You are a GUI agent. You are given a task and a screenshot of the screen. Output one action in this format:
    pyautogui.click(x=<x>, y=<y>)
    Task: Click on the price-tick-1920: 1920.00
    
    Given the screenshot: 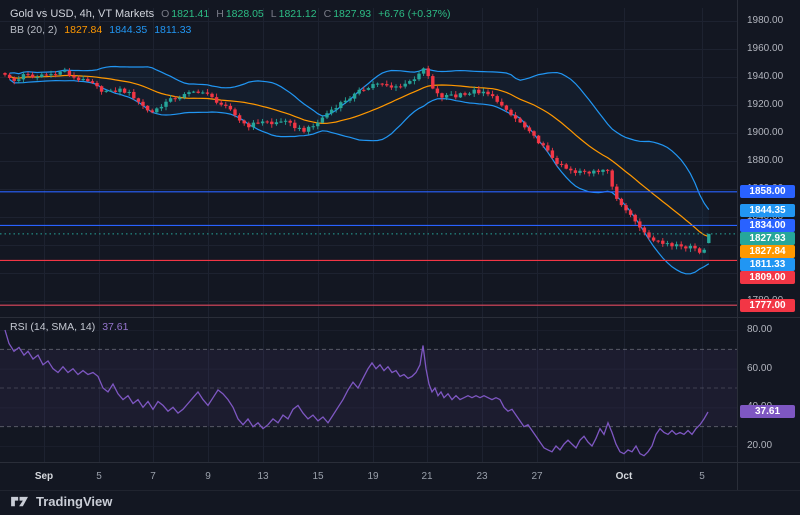 What is the action you would take?
    pyautogui.click(x=765, y=104)
    